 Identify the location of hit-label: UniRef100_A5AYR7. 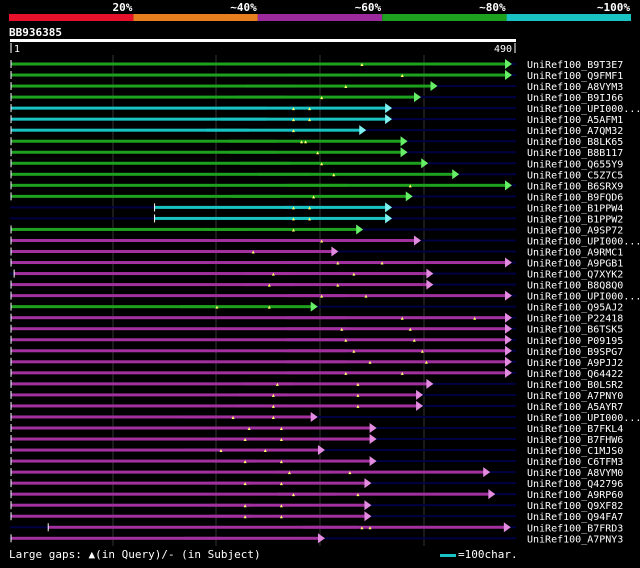
(575, 407).